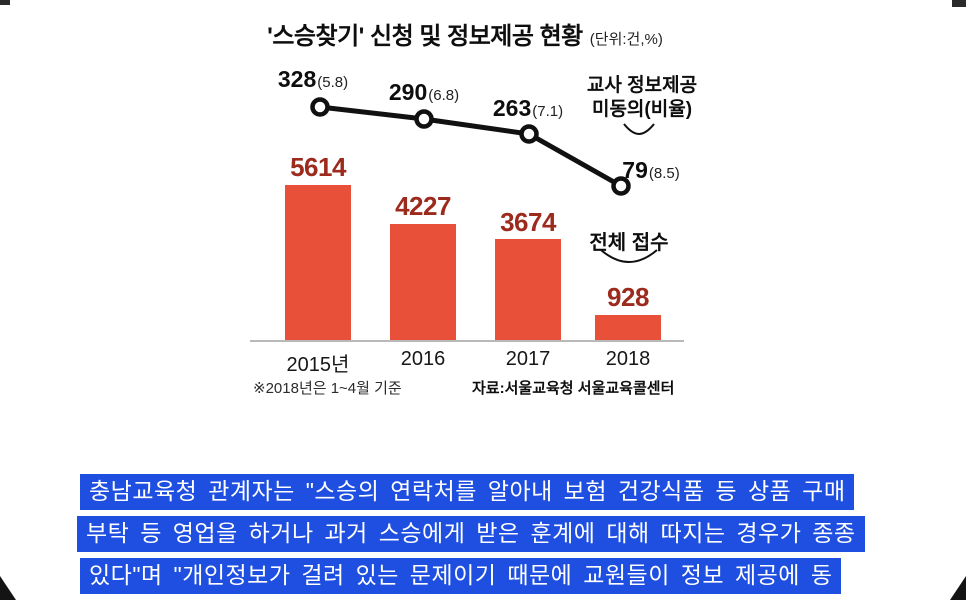 Image resolution: width=966 pixels, height=600 pixels. What do you see at coordinates (423, 359) in the screenshot?
I see `x-label-2016: 2016` at bounding box center [423, 359].